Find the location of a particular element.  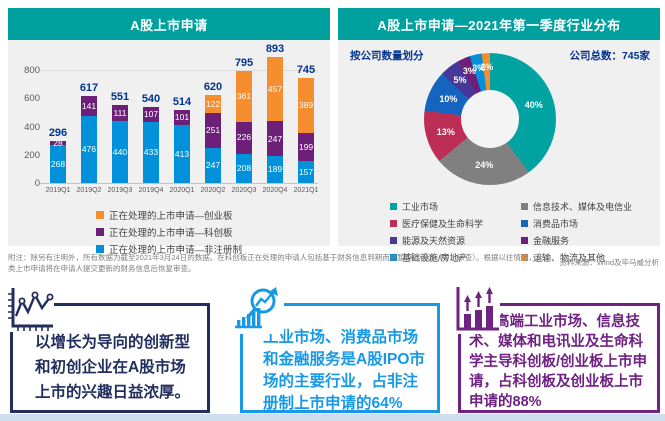

pie-percent-label: 10% is located at coordinates (448, 99).